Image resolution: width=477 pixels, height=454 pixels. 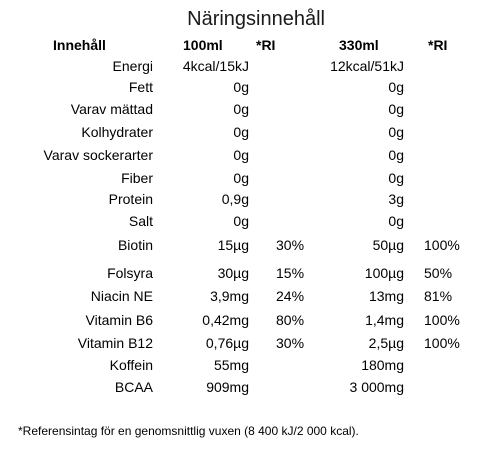 I want to click on page-title: Näringsinnehåll, so click(x=207, y=19).